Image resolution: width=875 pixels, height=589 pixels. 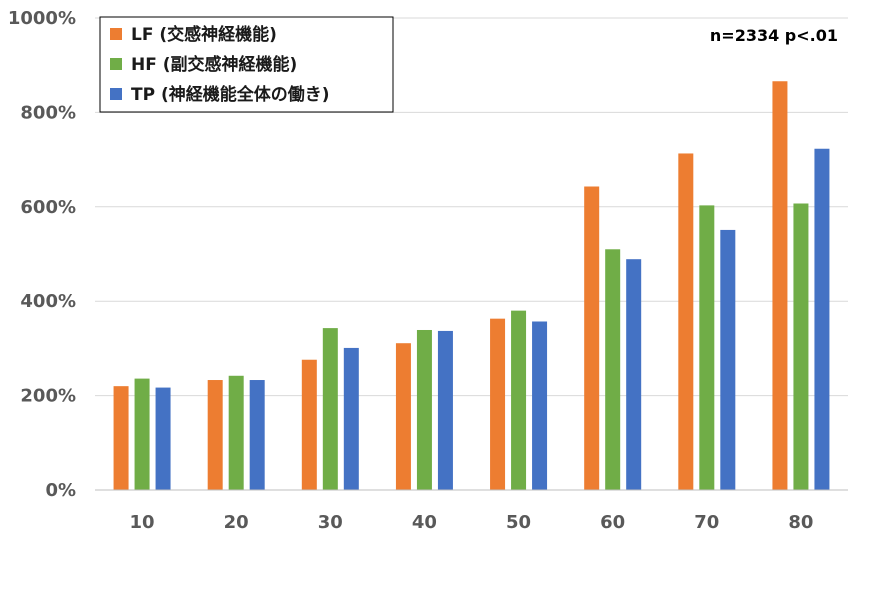 What do you see at coordinates (774, 35) in the screenshot?
I see `annotation-sample-size: n=2334 p<.01` at bounding box center [774, 35].